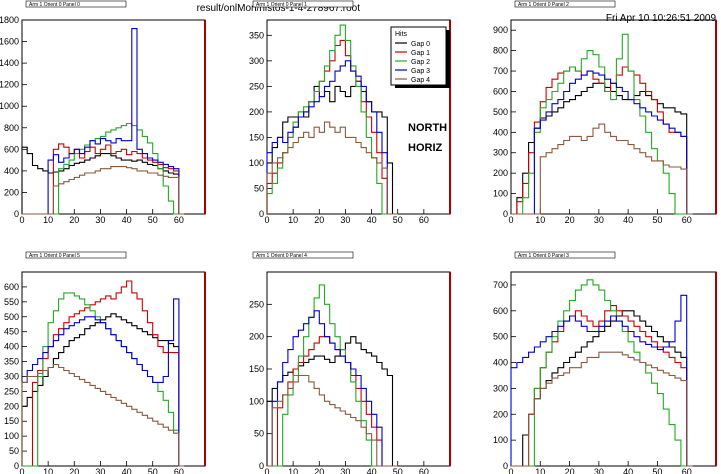 The image size is (721, 474). What do you see at coordinates (543, 5) in the screenshot?
I see `panel-title: Arm 1 Orient 0 Panel 2` at bounding box center [543, 5].